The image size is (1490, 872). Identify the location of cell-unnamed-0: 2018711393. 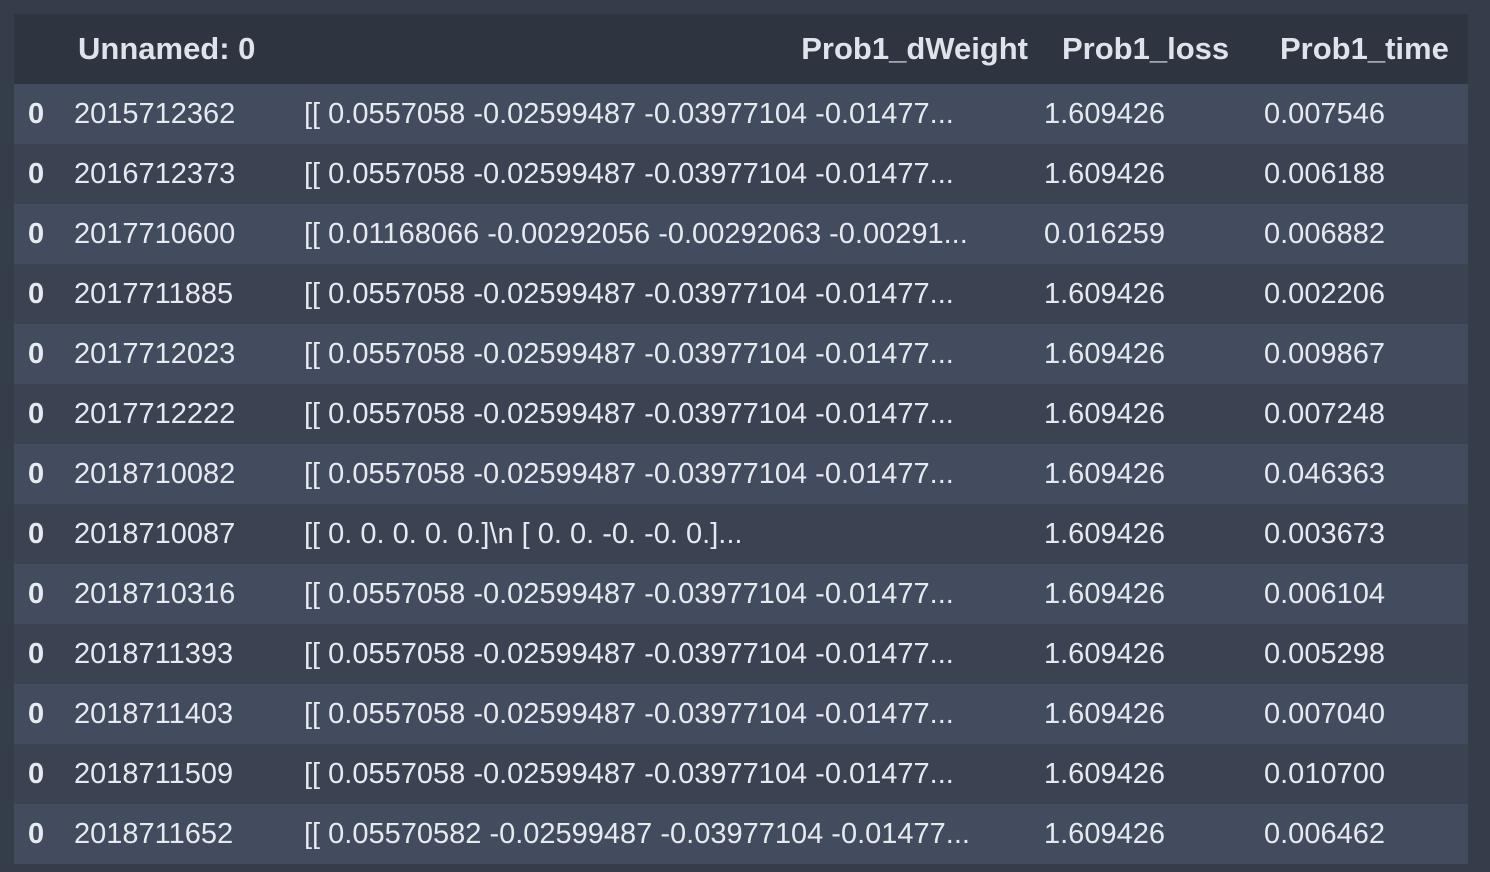
(154, 653).